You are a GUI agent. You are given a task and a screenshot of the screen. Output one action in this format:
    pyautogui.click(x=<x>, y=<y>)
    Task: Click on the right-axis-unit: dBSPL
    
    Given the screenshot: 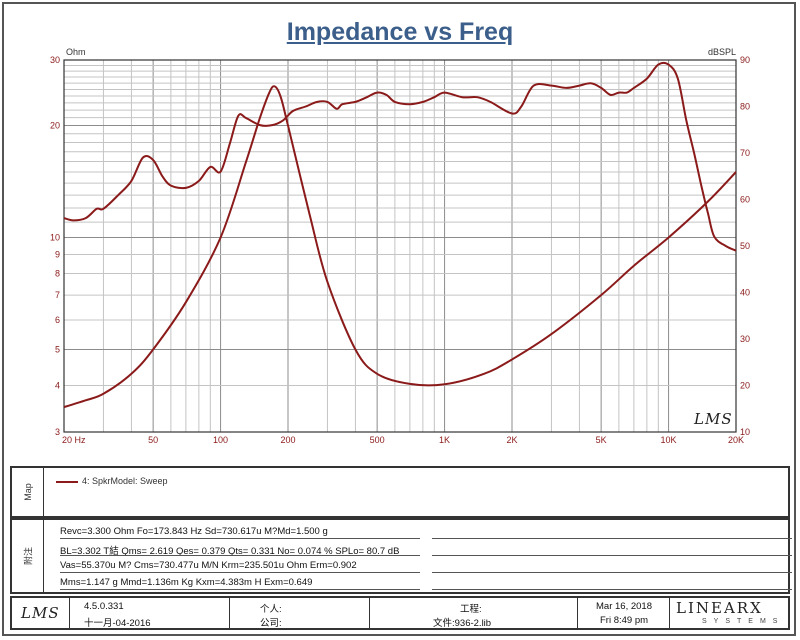 What is the action you would take?
    pyautogui.click(x=722, y=52)
    